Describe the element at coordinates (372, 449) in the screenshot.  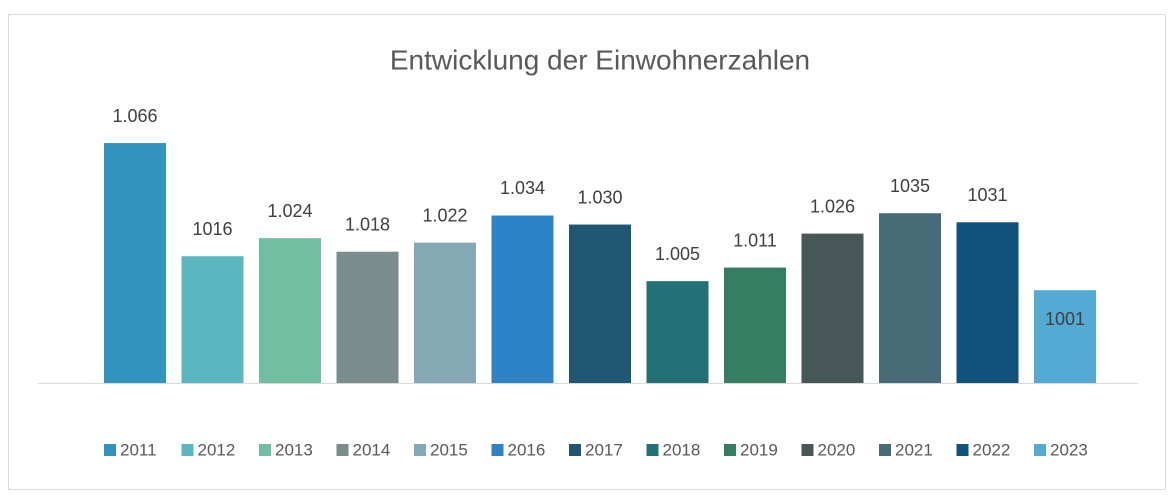
I see `legend-label: 2014` at that location.